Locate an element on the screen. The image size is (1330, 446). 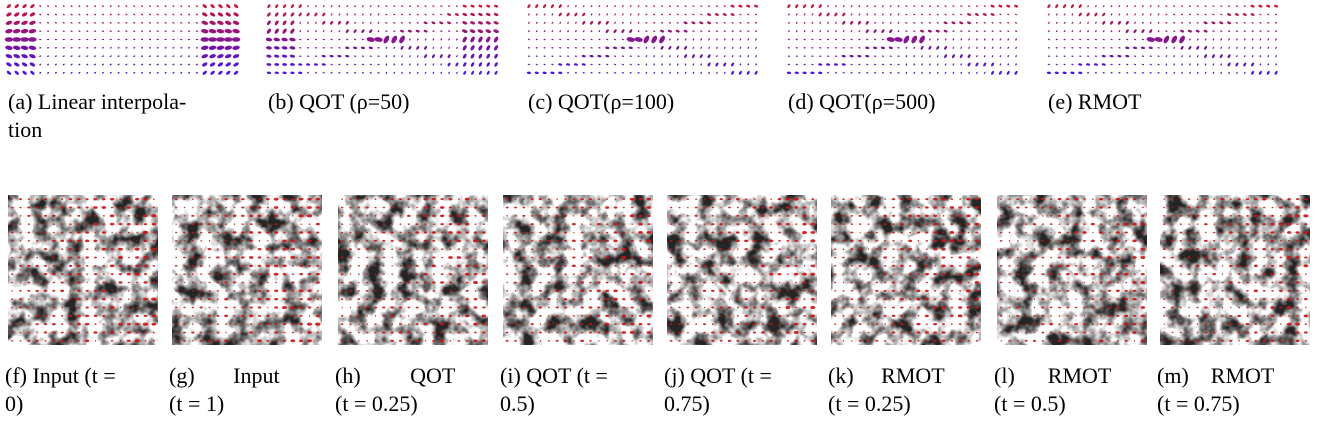
caption-line: (c) QOT(ρ=100) is located at coordinates (601, 101).